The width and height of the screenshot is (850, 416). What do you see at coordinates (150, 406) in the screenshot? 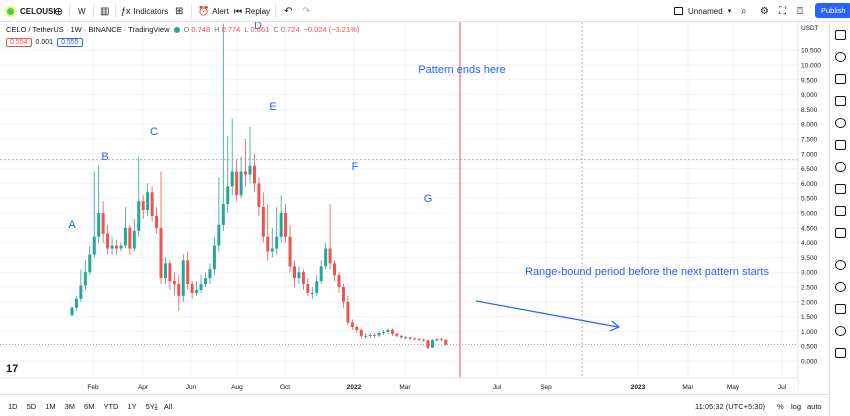
I see `range-button-5y: 5Y` at bounding box center [150, 406].